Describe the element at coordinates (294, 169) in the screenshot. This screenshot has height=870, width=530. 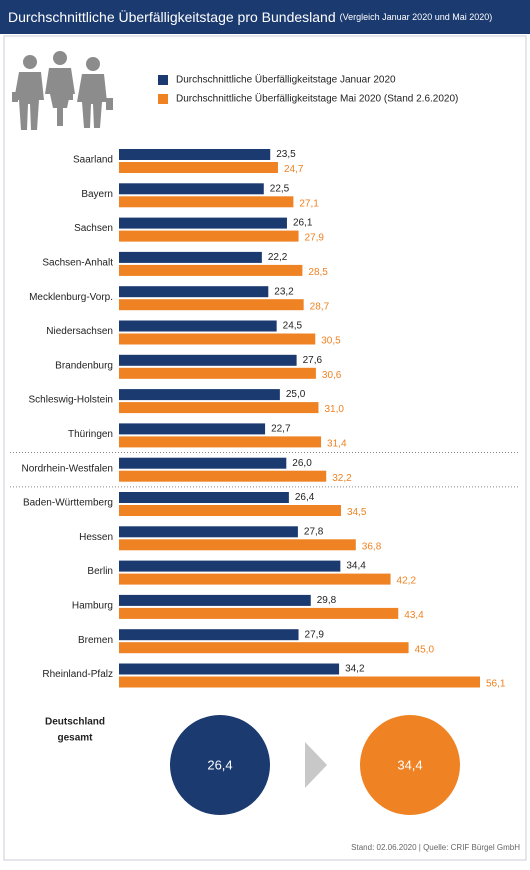
I see `value-label: 24,7` at that location.